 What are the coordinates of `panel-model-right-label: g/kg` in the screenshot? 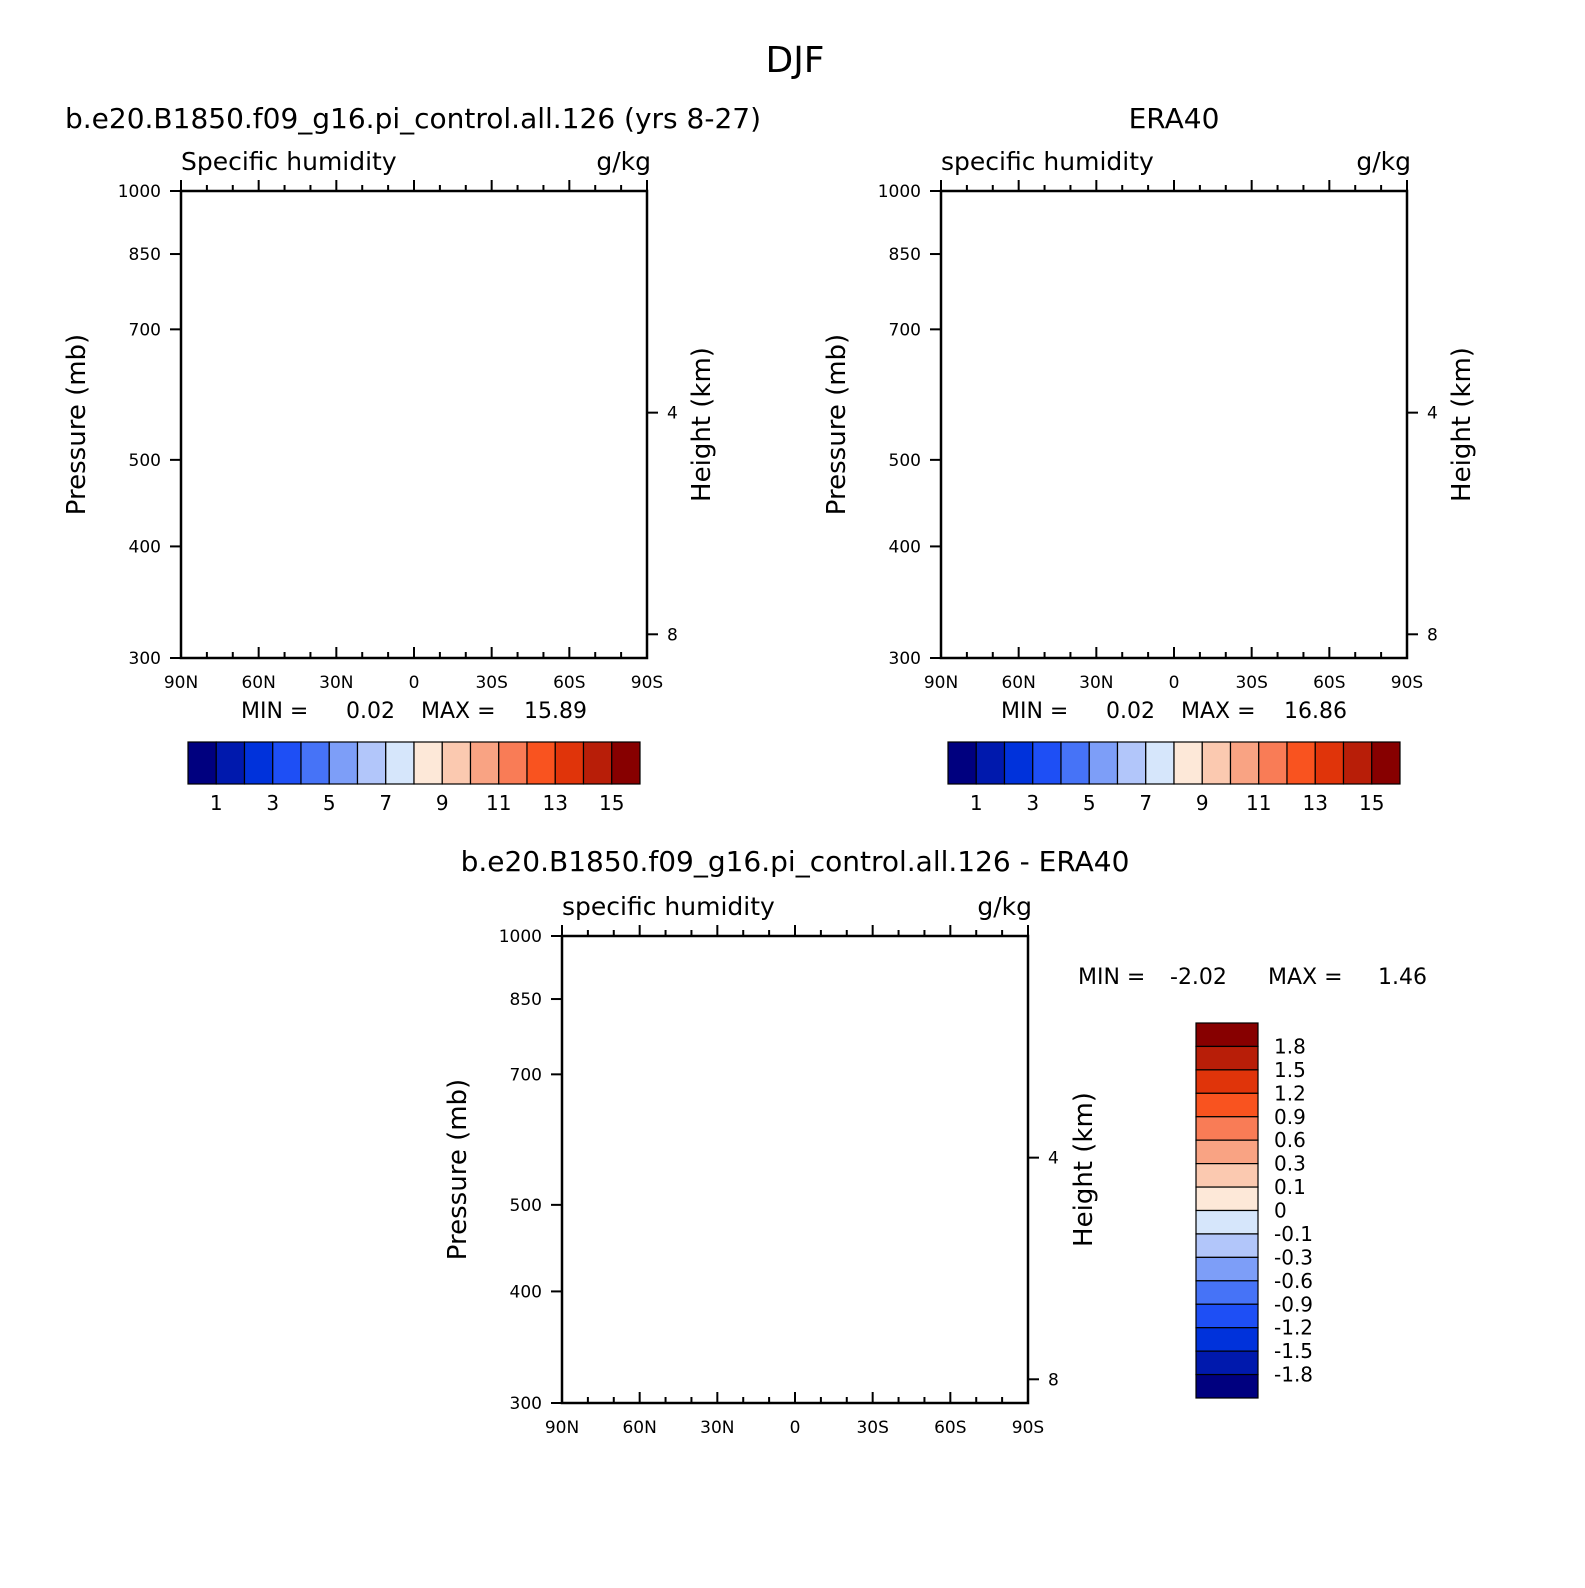 It's located at (623, 161).